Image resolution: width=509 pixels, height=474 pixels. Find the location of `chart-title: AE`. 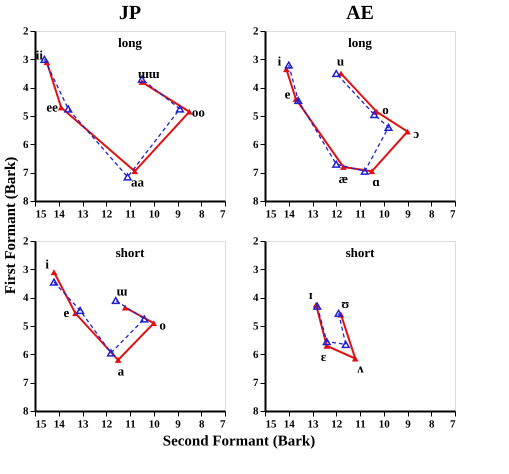

chart-title: AE is located at coordinates (360, 13).